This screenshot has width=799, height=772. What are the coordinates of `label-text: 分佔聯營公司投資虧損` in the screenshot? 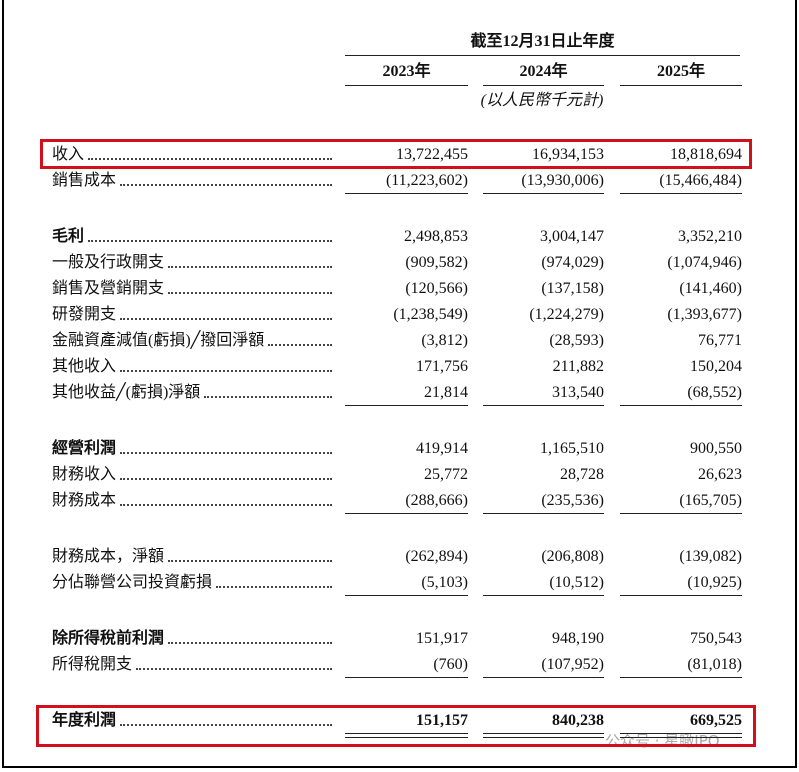 It's located at (132, 582).